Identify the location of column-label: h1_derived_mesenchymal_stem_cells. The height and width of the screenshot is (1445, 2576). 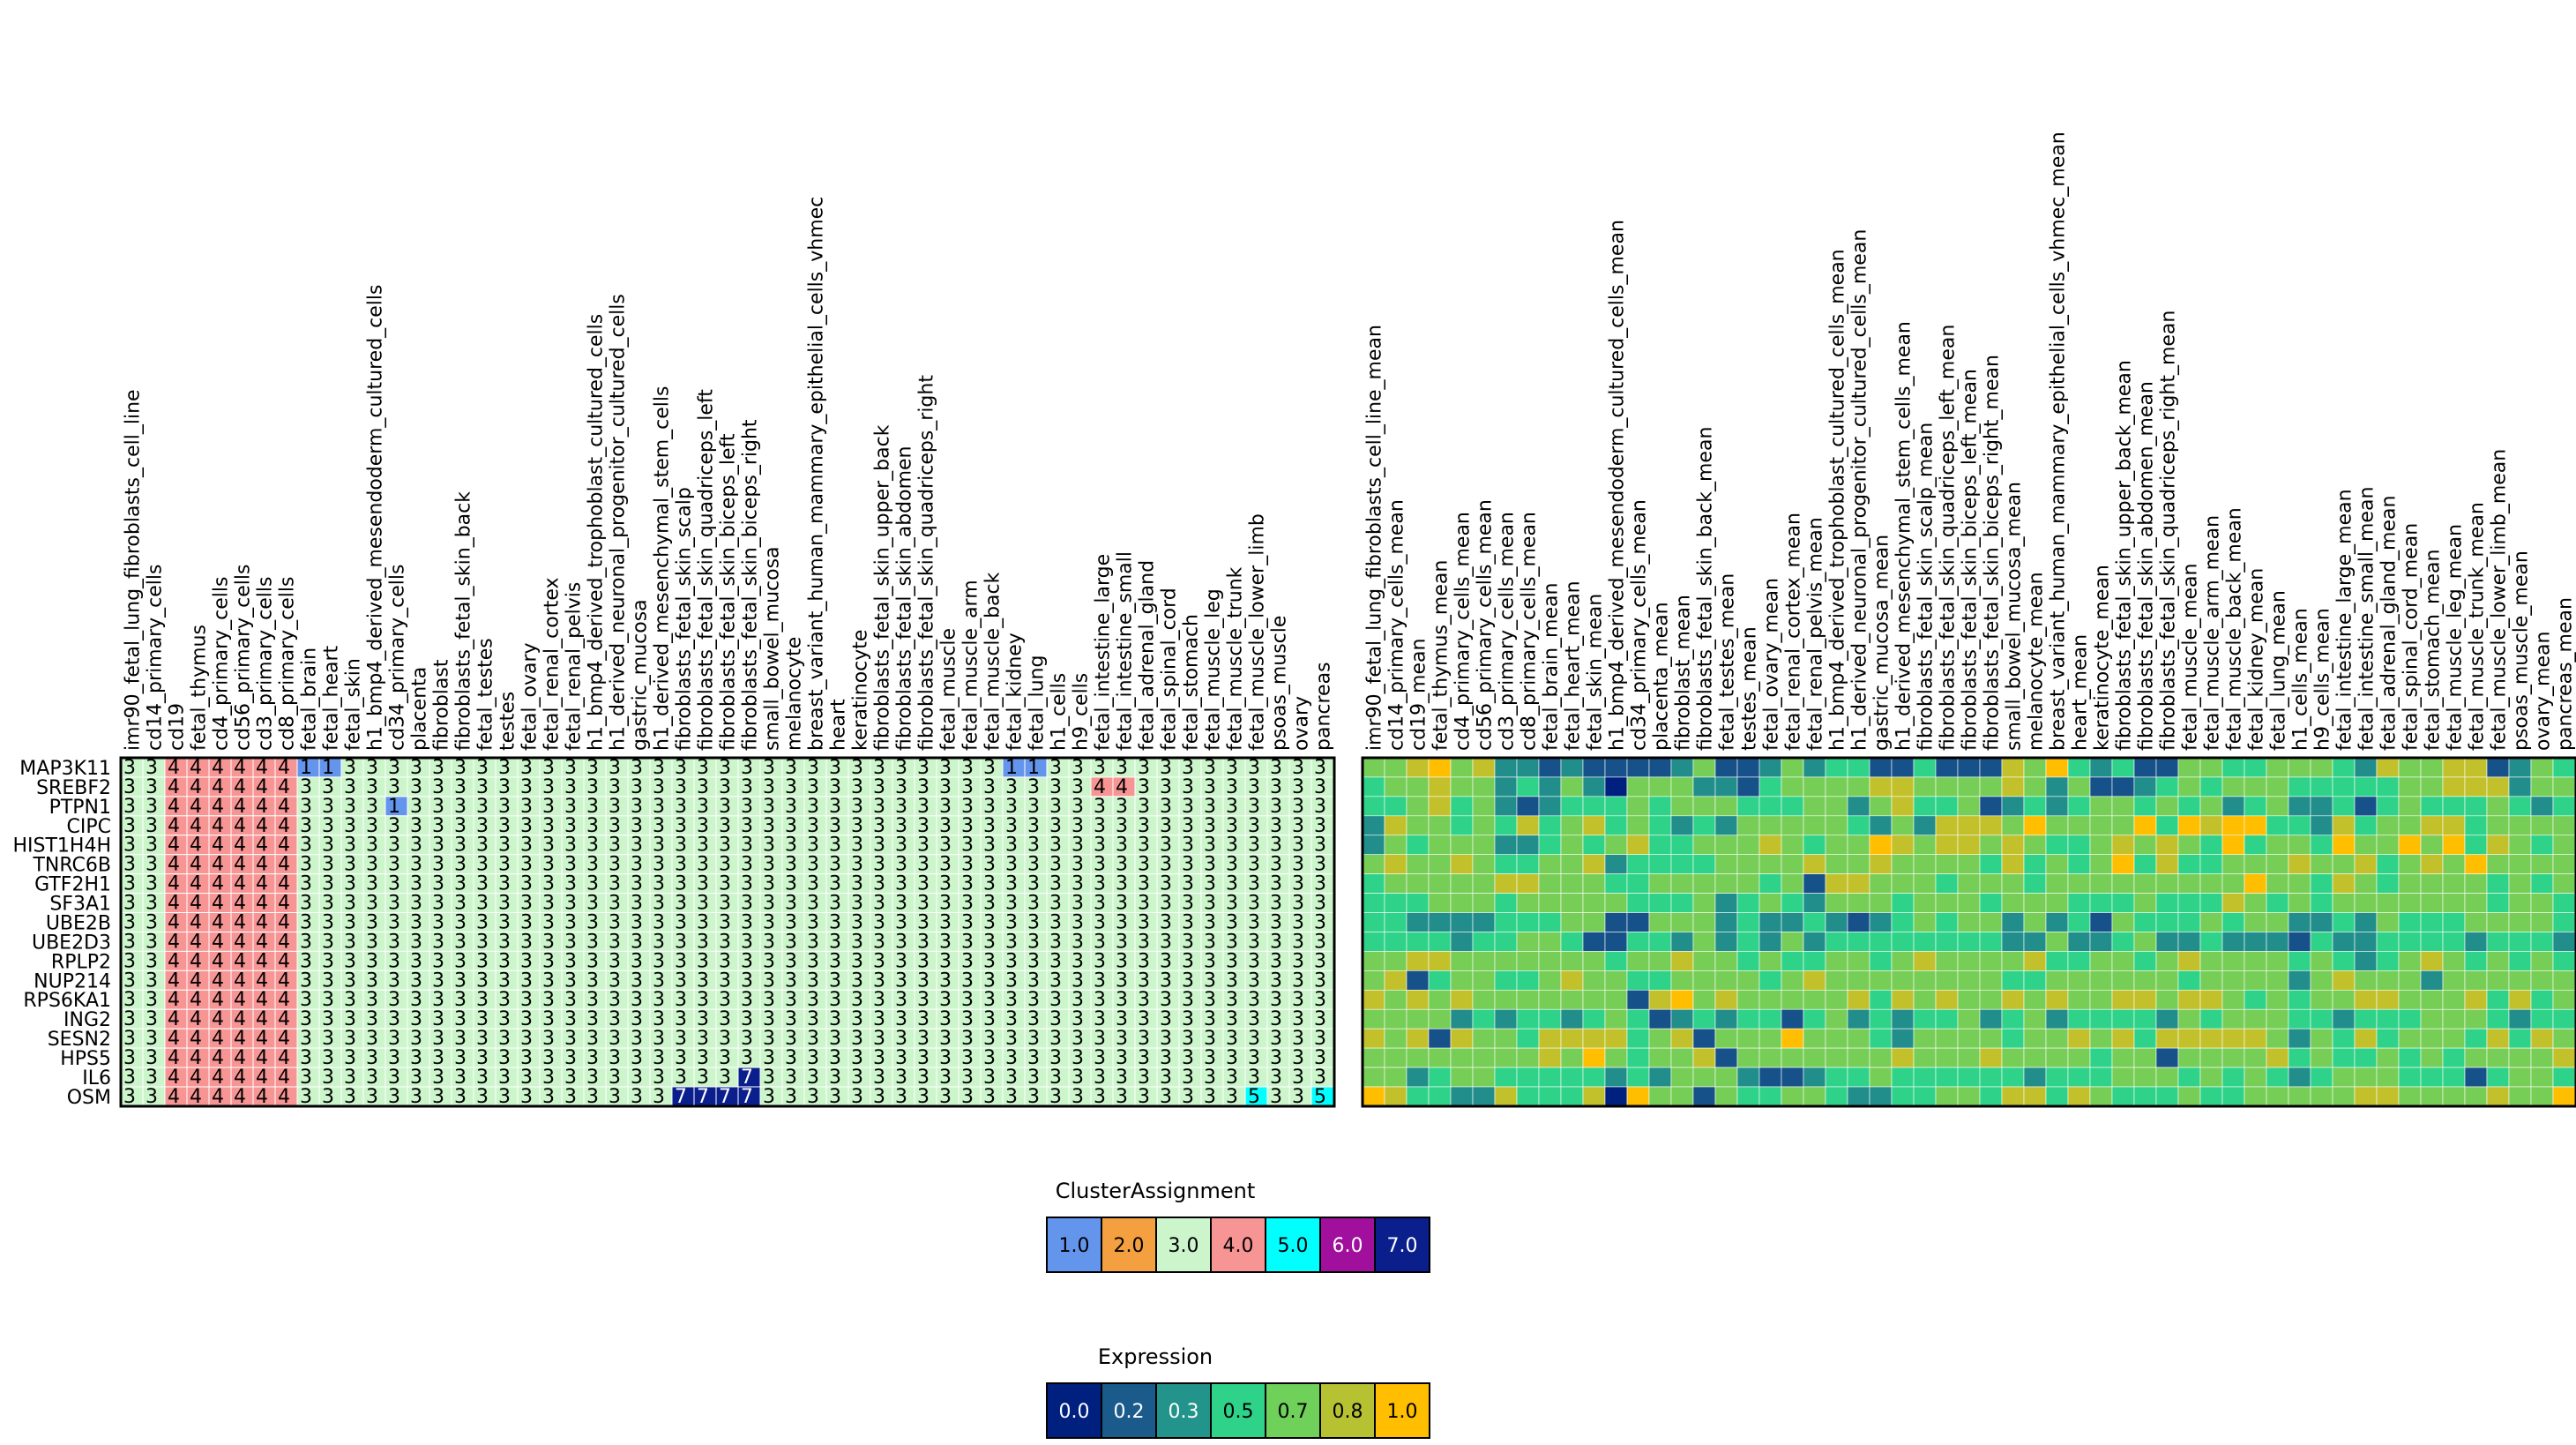
(663, 568).